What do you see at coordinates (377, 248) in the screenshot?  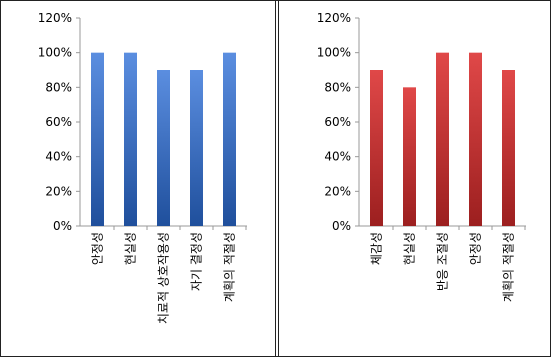 I see `x-category-label: 체감성` at bounding box center [377, 248].